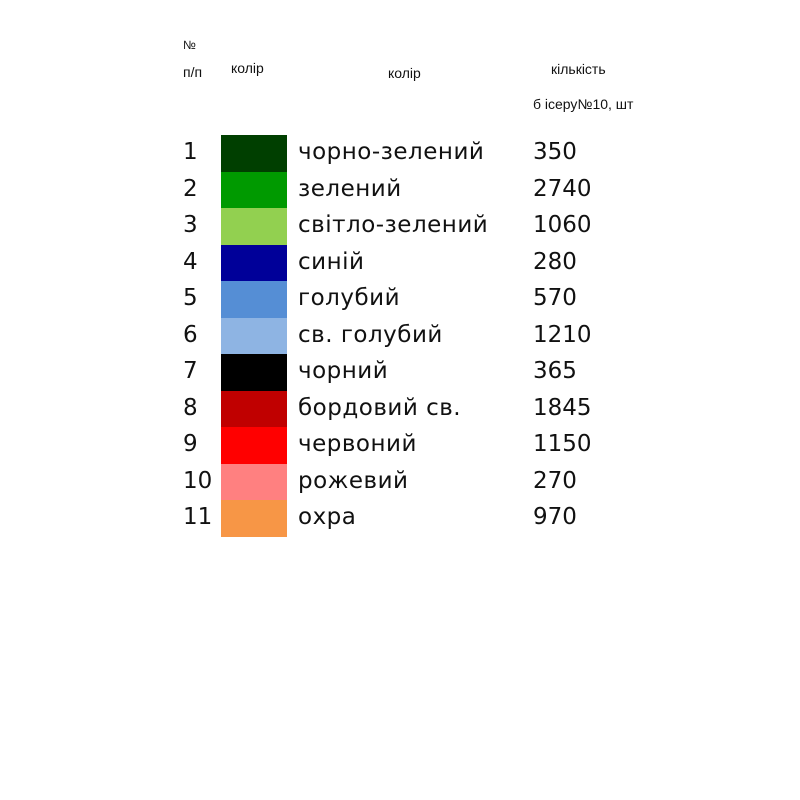 The height and width of the screenshot is (800, 800). I want to click on table-row: 2 зелений 2740, so click(400, 190).